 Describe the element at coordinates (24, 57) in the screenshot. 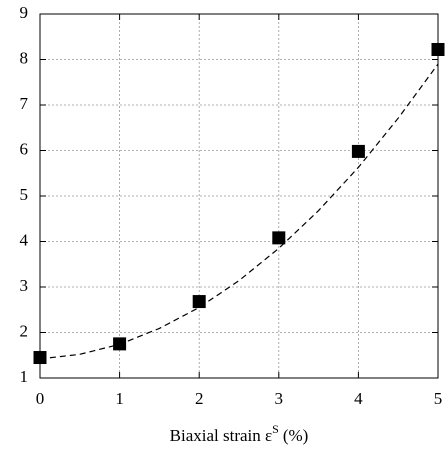

I see `y-tick-label: 8` at that location.